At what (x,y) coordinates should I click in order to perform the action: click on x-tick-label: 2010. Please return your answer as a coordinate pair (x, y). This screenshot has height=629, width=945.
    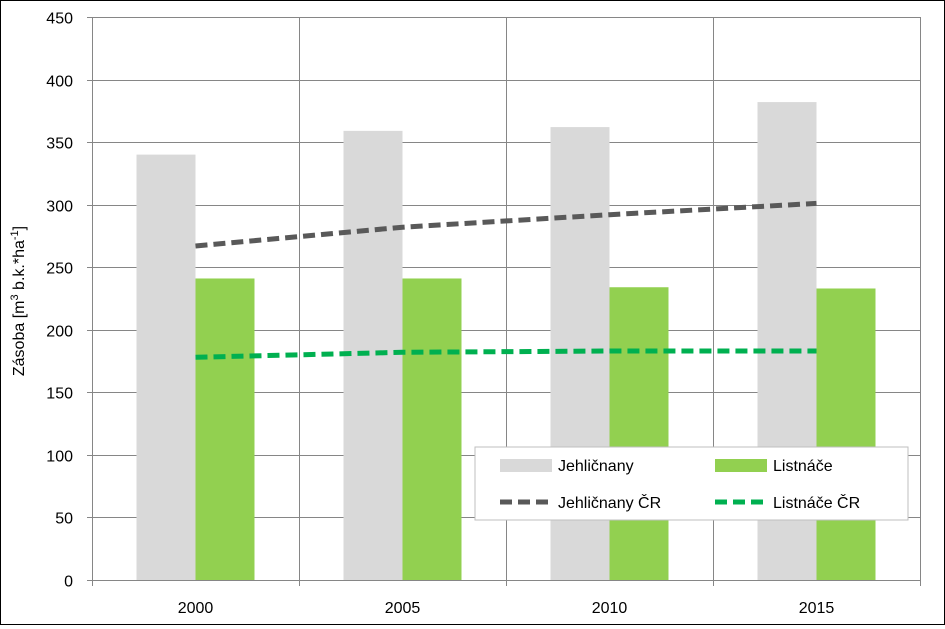
    Looking at the image, I should click on (610, 608).